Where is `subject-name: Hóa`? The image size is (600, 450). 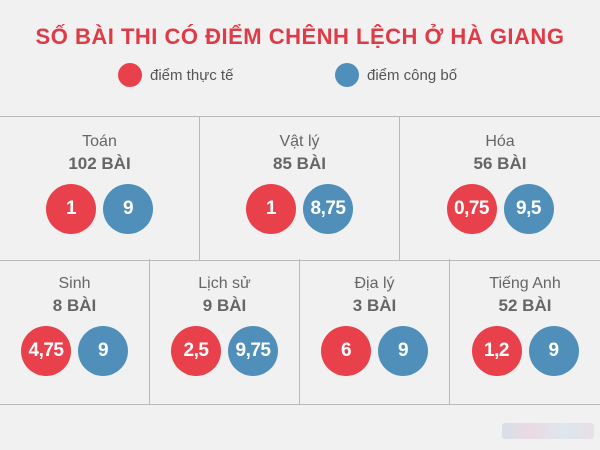 subject-name: Hóa is located at coordinates (500, 141).